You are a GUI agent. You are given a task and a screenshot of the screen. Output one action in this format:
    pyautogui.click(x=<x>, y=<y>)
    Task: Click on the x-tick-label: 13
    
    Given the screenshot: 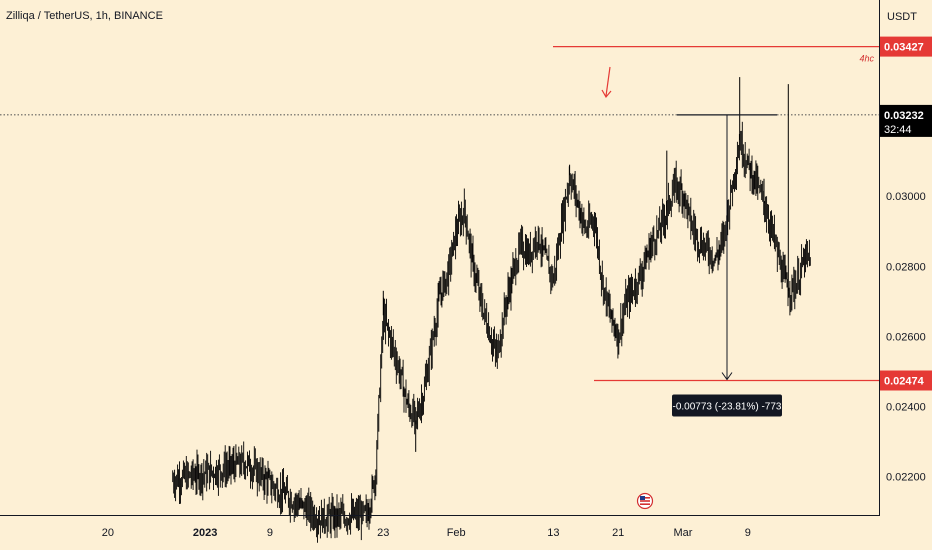 What is the action you would take?
    pyautogui.click(x=553, y=533)
    